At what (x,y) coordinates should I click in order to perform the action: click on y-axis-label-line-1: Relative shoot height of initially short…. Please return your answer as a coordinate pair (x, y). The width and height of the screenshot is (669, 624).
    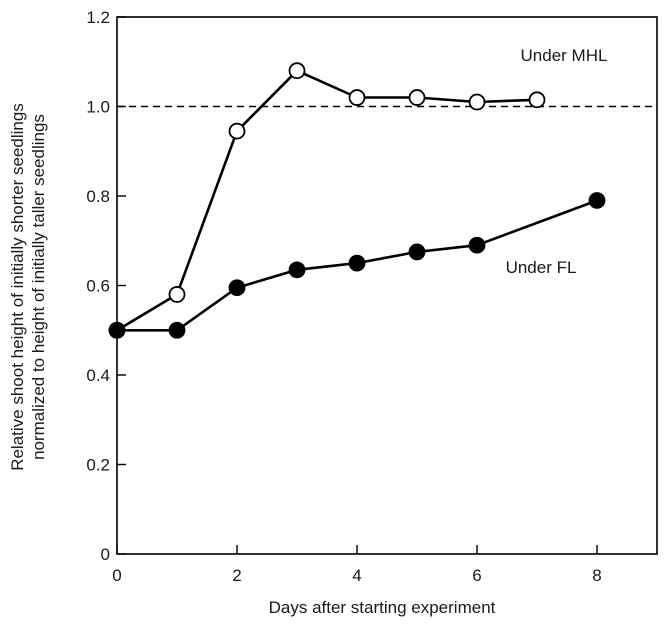
    Looking at the image, I should click on (17, 287).